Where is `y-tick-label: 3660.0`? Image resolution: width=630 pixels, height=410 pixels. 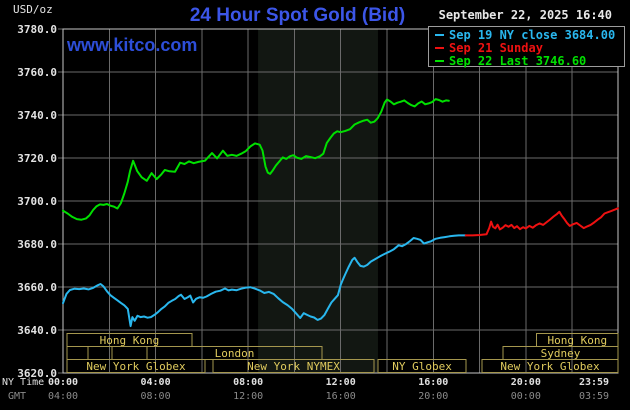
y-tick-label: 3660.0 is located at coordinates (37, 287).